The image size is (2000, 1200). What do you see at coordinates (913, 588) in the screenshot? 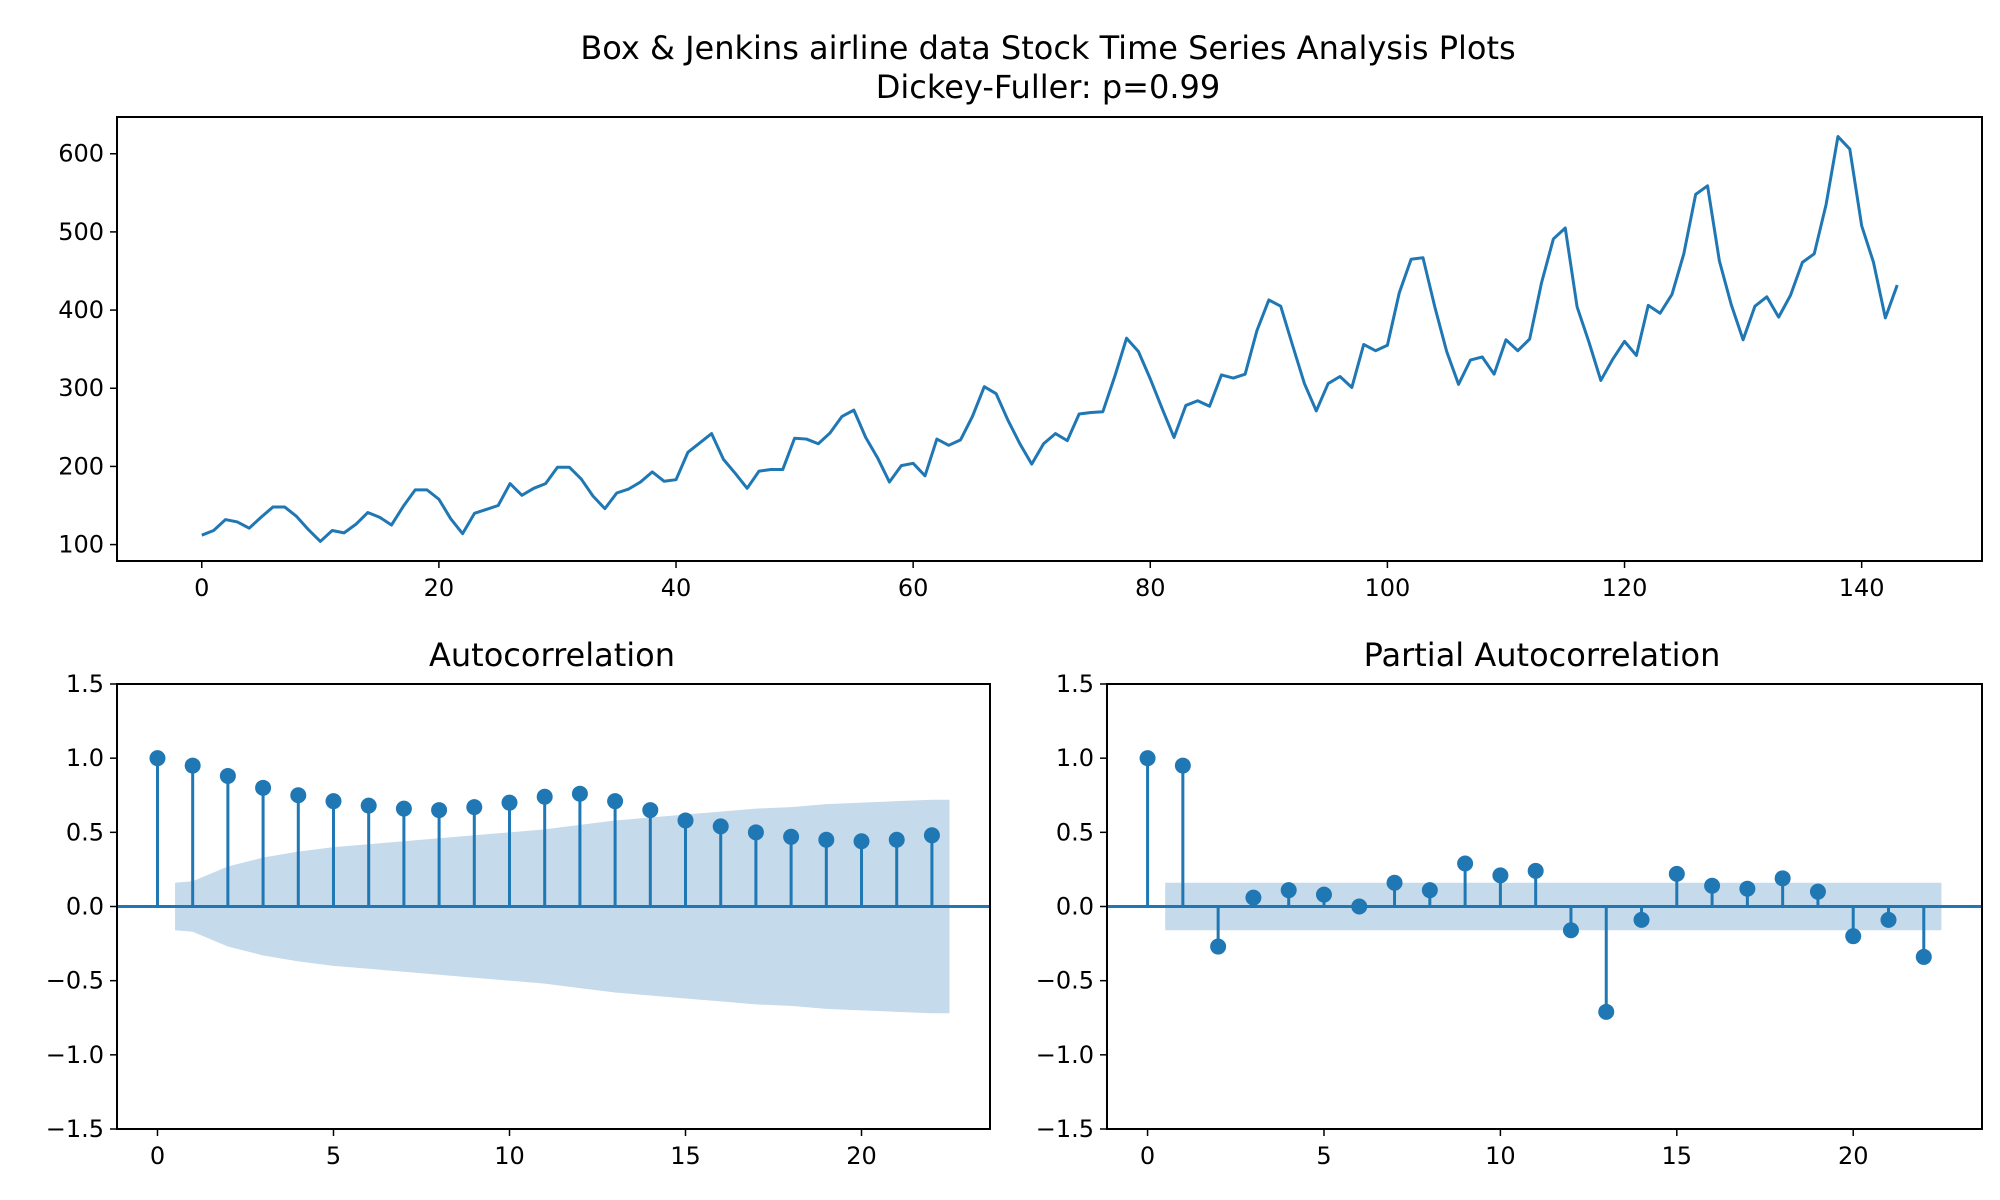
I see `x-tick-label: 60` at bounding box center [913, 588].